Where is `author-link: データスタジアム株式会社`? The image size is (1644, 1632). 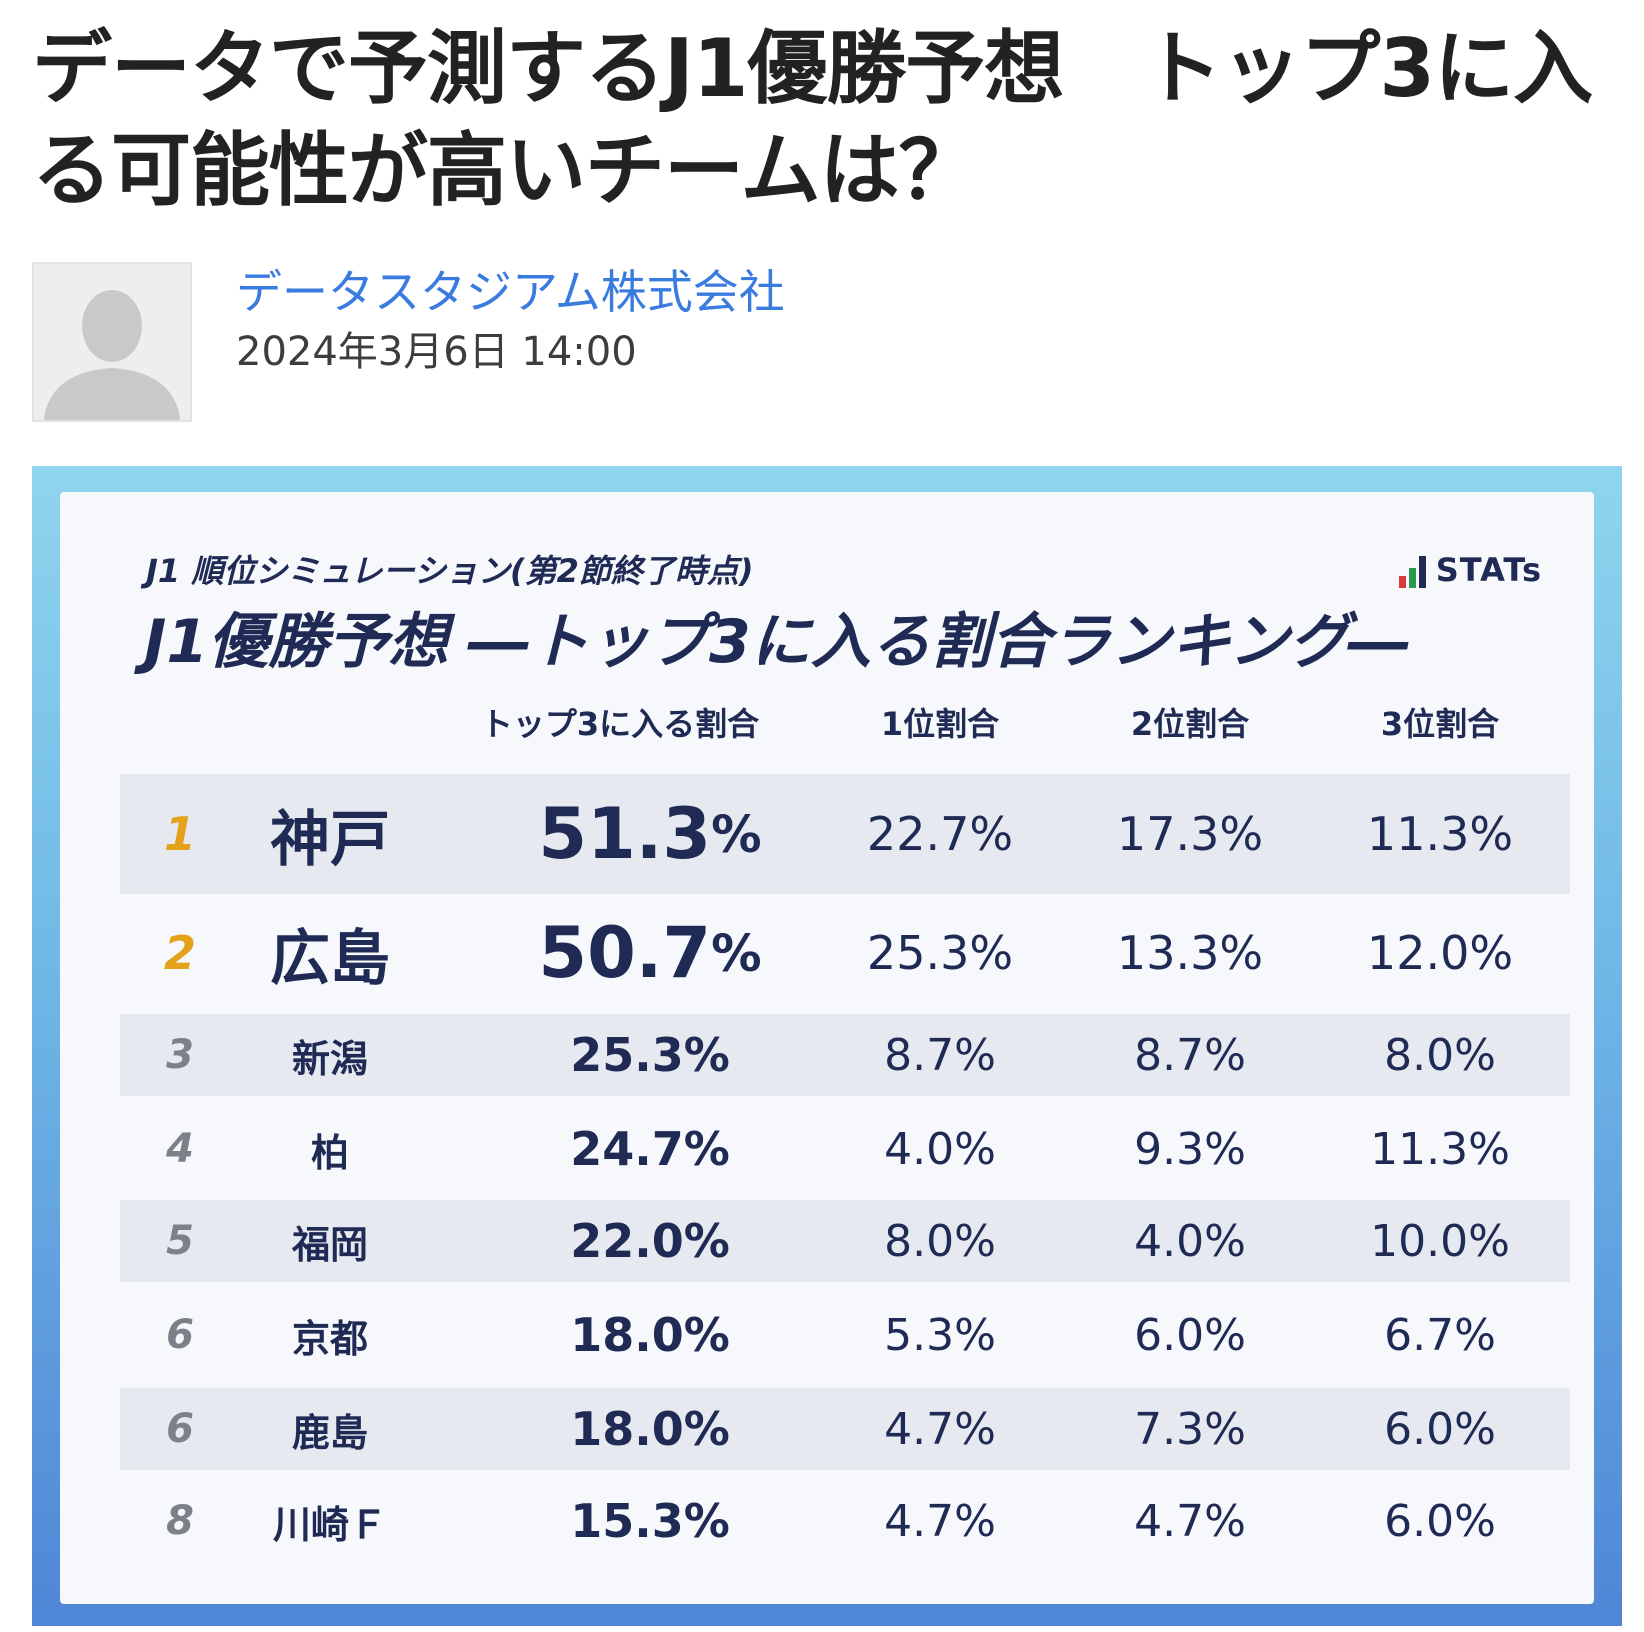 author-link: データスタジアム株式会社 is located at coordinates (510, 292).